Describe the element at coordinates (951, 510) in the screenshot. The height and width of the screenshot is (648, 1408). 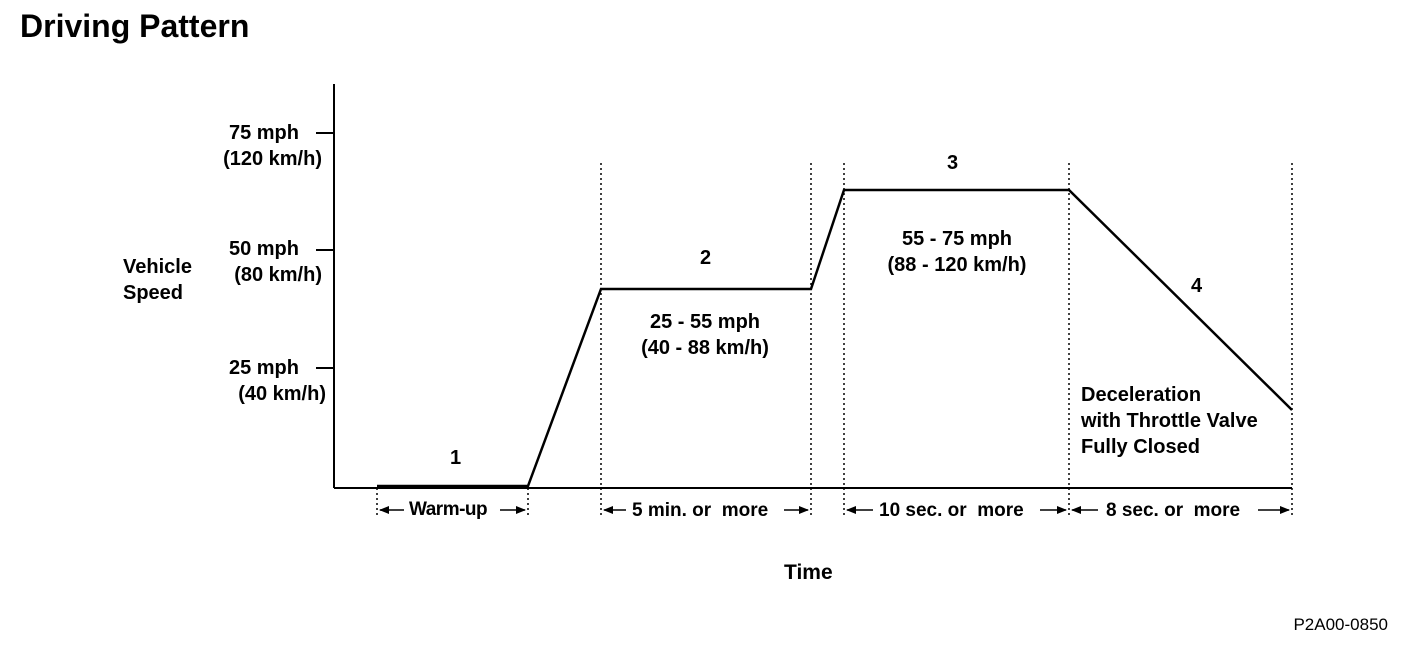
I see `duration-label-phase-3: 10 sec. or more` at that location.